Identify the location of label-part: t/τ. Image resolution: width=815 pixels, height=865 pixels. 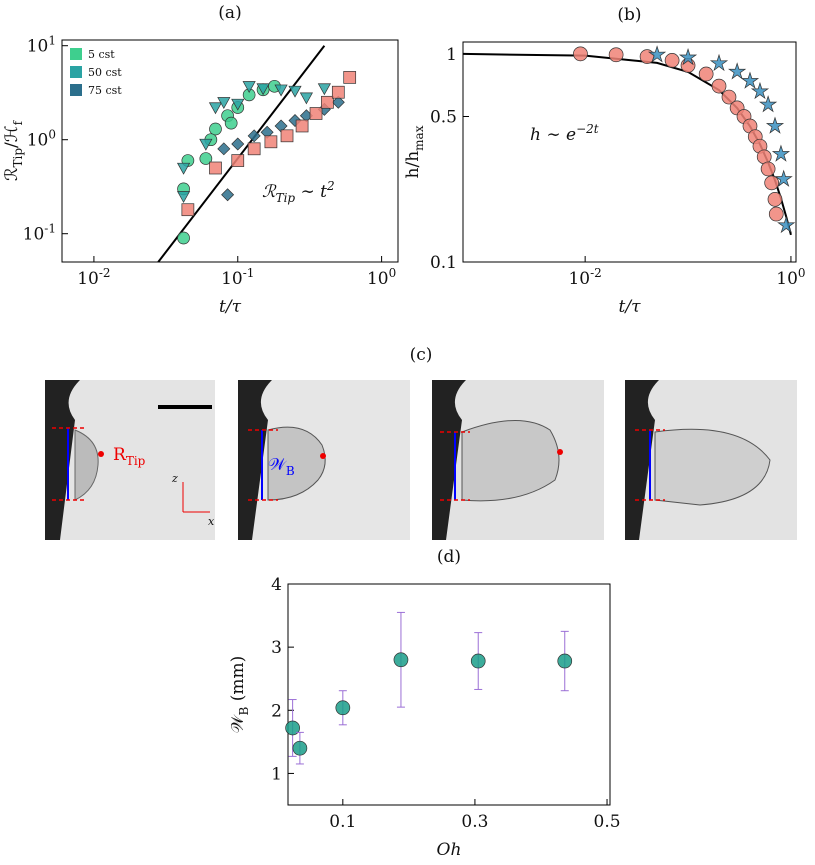
(230, 307).